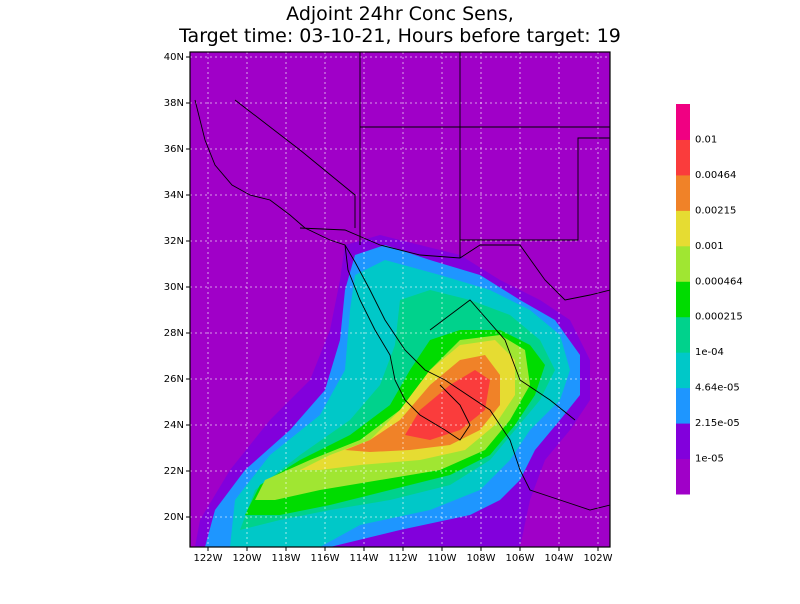  What do you see at coordinates (709, 352) in the screenshot?
I see `colorbar-label: 1e-04` at bounding box center [709, 352].